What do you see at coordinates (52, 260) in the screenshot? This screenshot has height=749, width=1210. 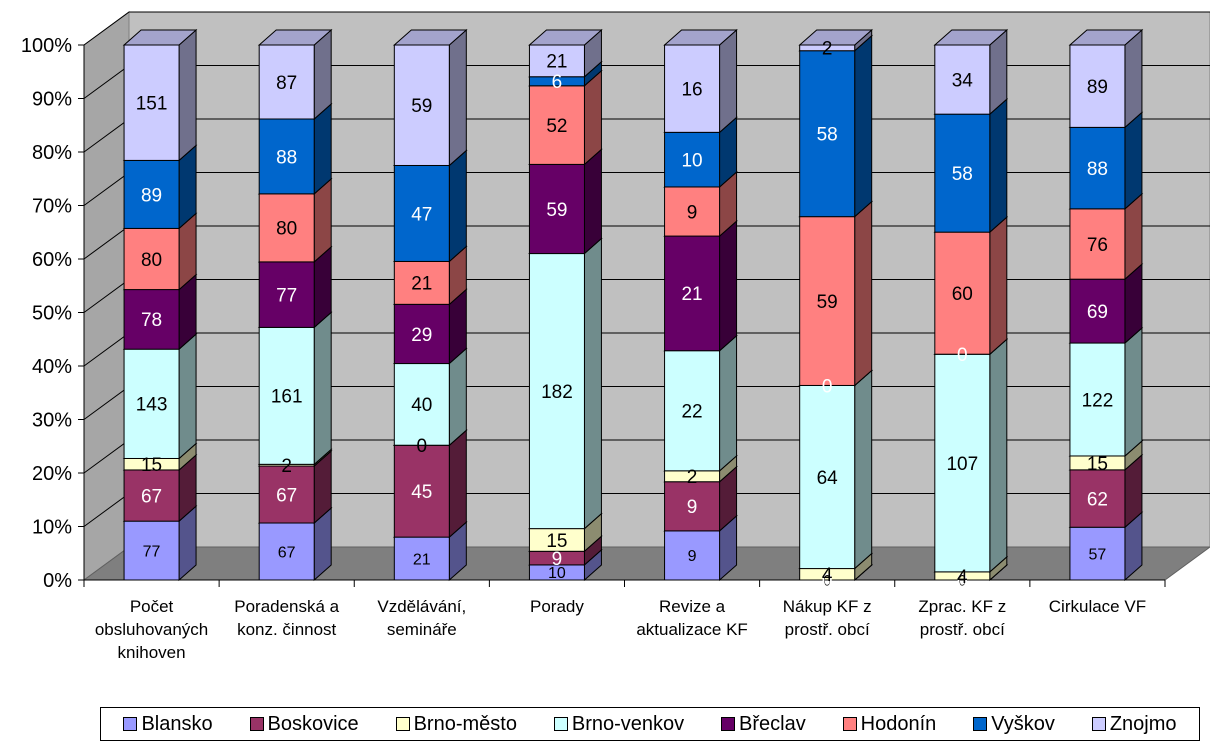 I see `y-tick-label: 60%` at bounding box center [52, 260].